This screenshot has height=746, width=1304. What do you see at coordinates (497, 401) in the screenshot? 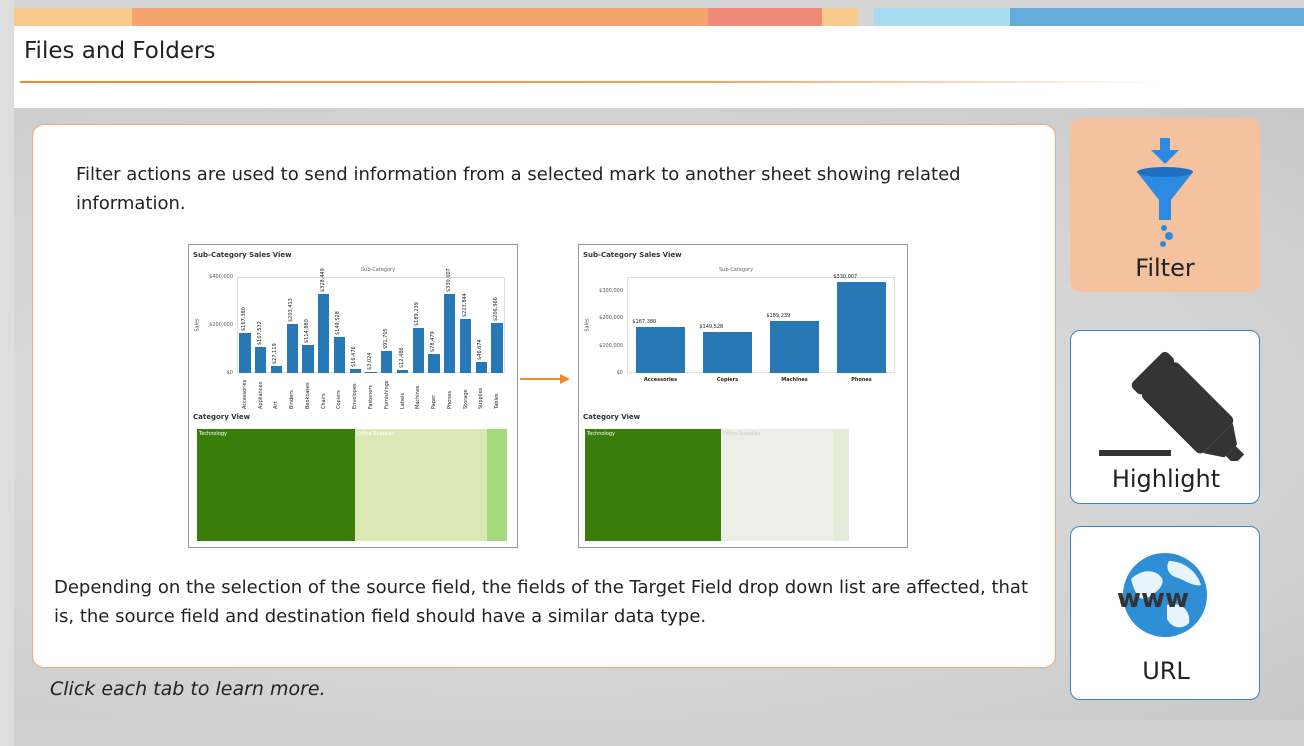
I see `x-tick-label: Tables` at bounding box center [497, 401].